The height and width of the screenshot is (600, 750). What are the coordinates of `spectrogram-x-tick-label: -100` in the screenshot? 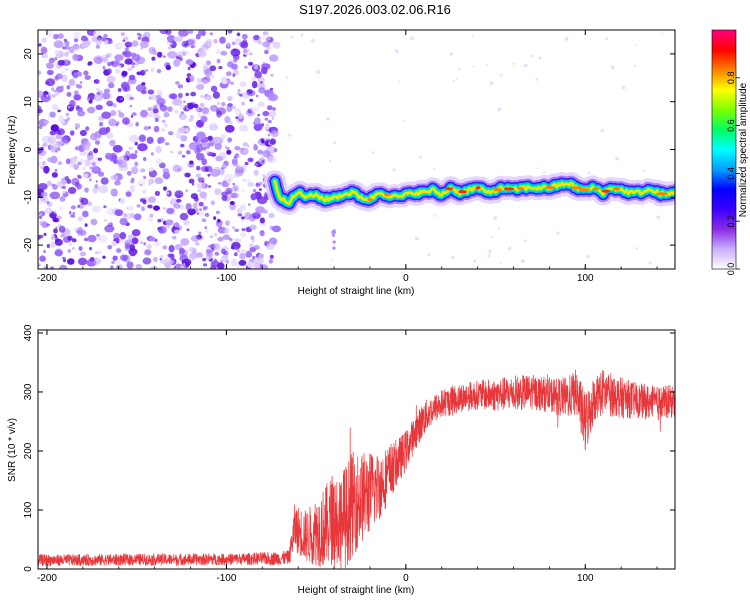 It's located at (226, 278).